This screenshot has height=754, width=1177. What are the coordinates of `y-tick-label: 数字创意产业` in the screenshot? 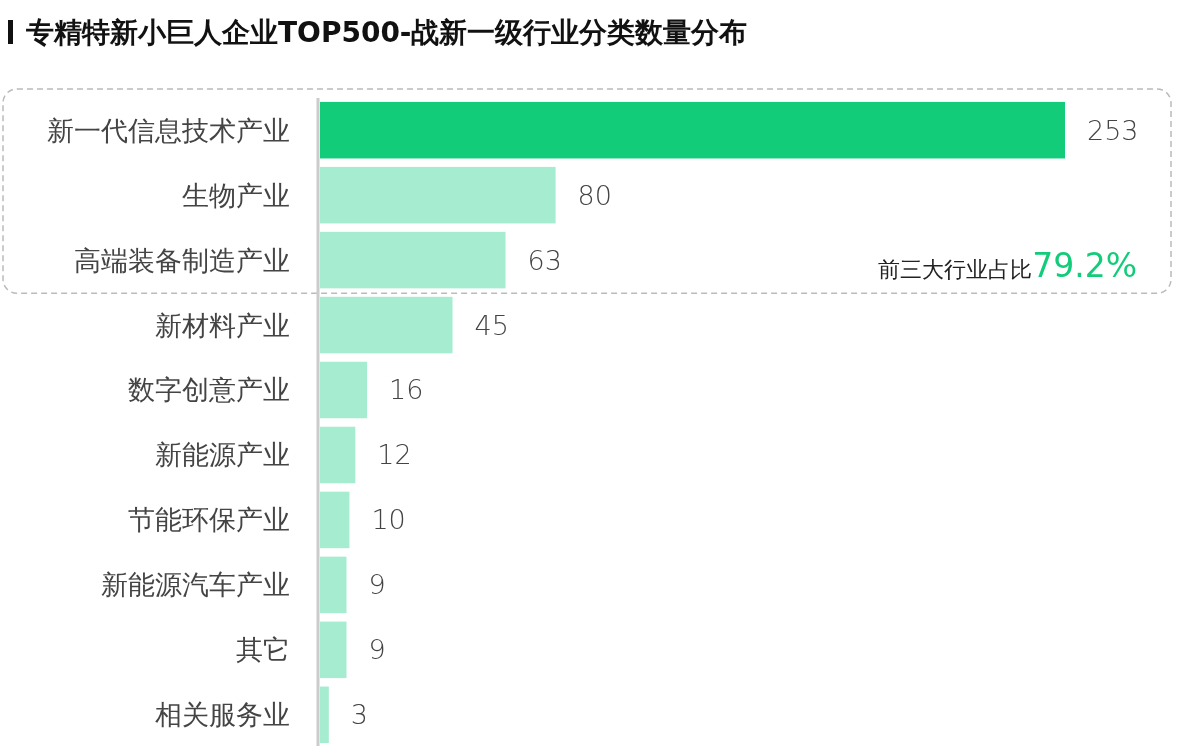 It's located at (209, 390).